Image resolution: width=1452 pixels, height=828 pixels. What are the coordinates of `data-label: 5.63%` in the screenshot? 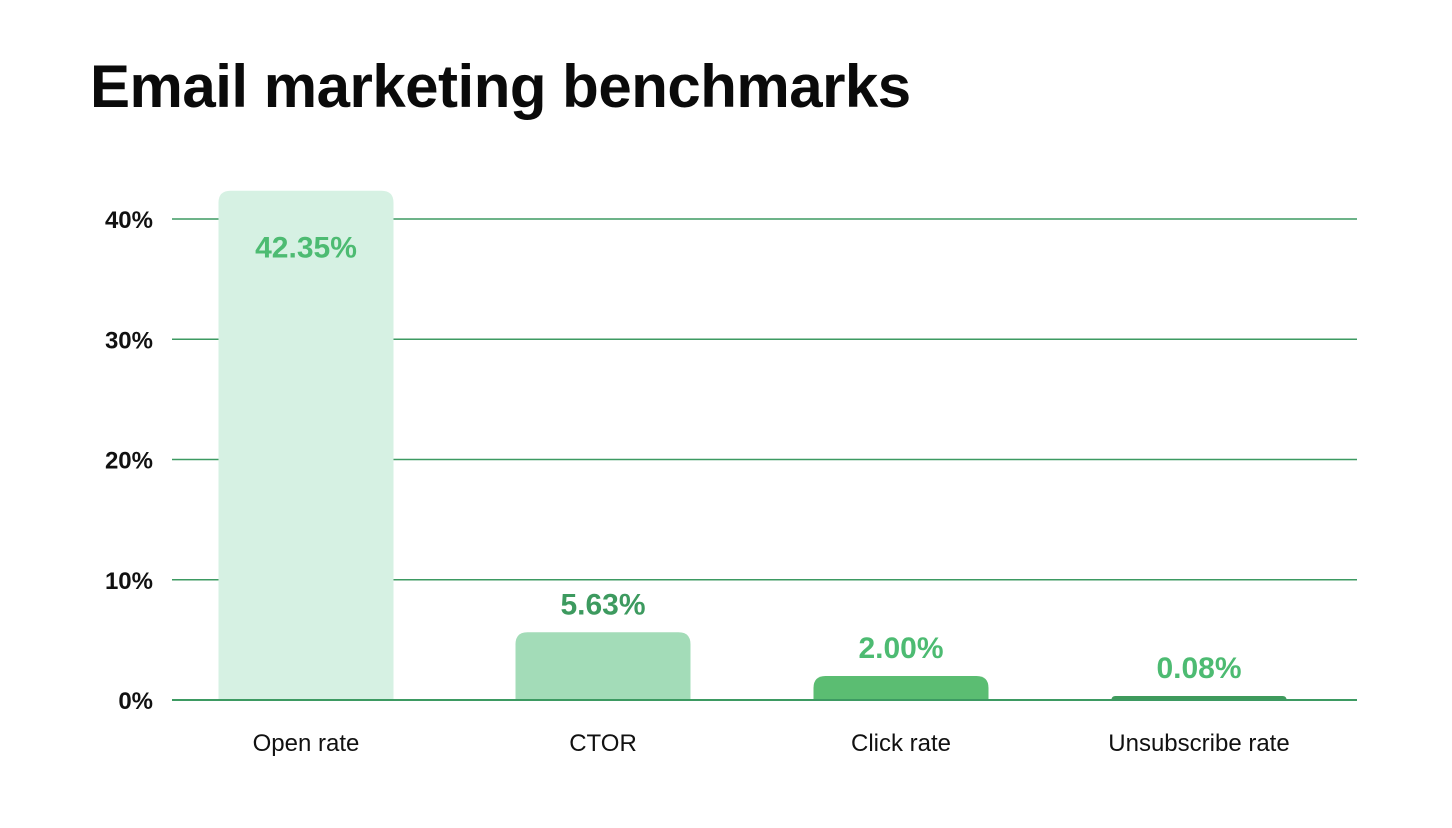 It's located at (602, 604).